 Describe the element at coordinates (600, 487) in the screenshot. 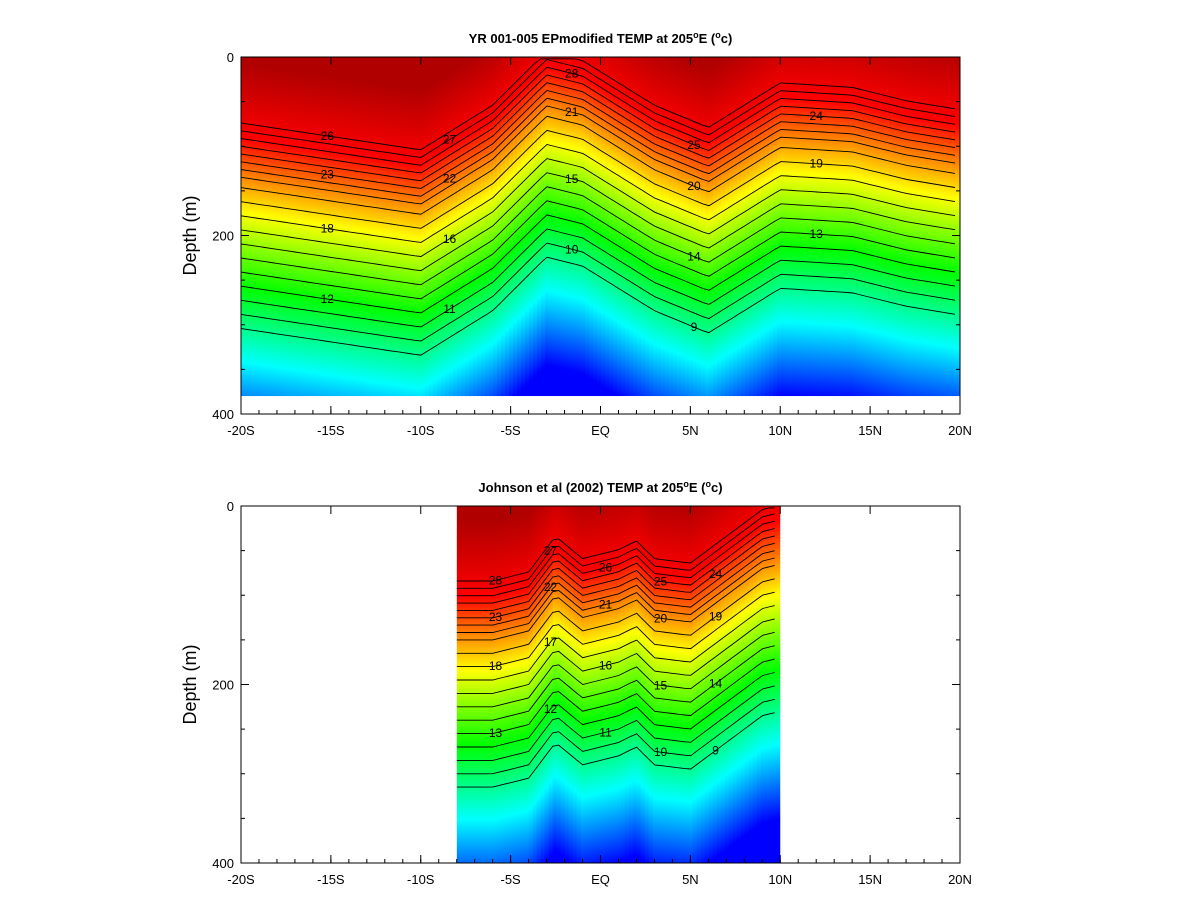

I see `chart-title: Johnson et al (2002) TEMP at 205oE (oc)` at that location.